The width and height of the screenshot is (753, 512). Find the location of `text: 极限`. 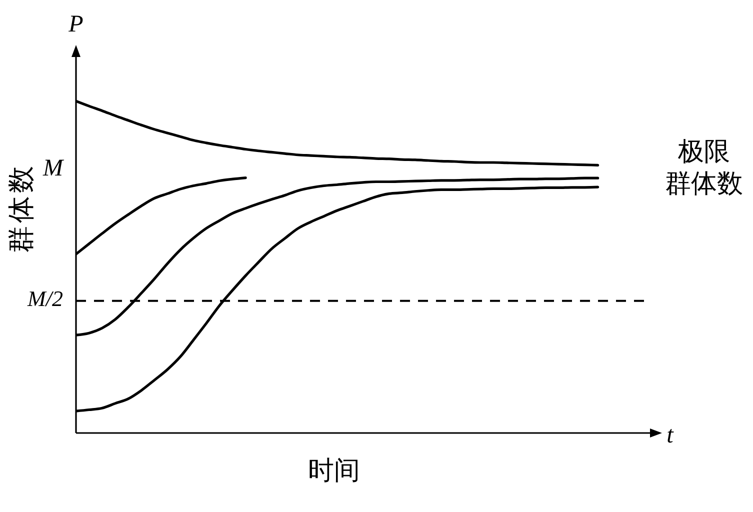

text: 极限 is located at coordinates (704, 151).